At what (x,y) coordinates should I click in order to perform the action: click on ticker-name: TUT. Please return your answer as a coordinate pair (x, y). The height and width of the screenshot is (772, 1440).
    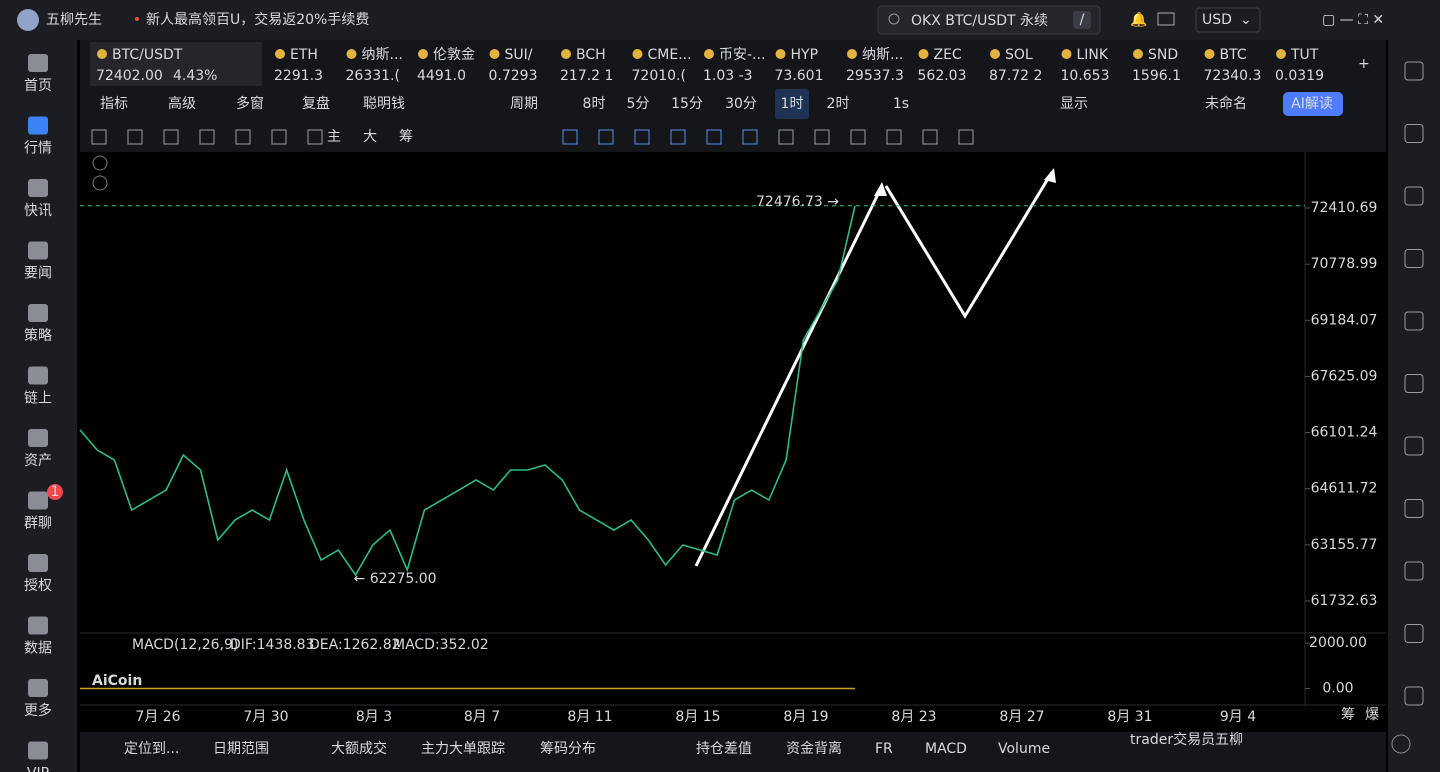
    Looking at the image, I should click on (1304, 55).